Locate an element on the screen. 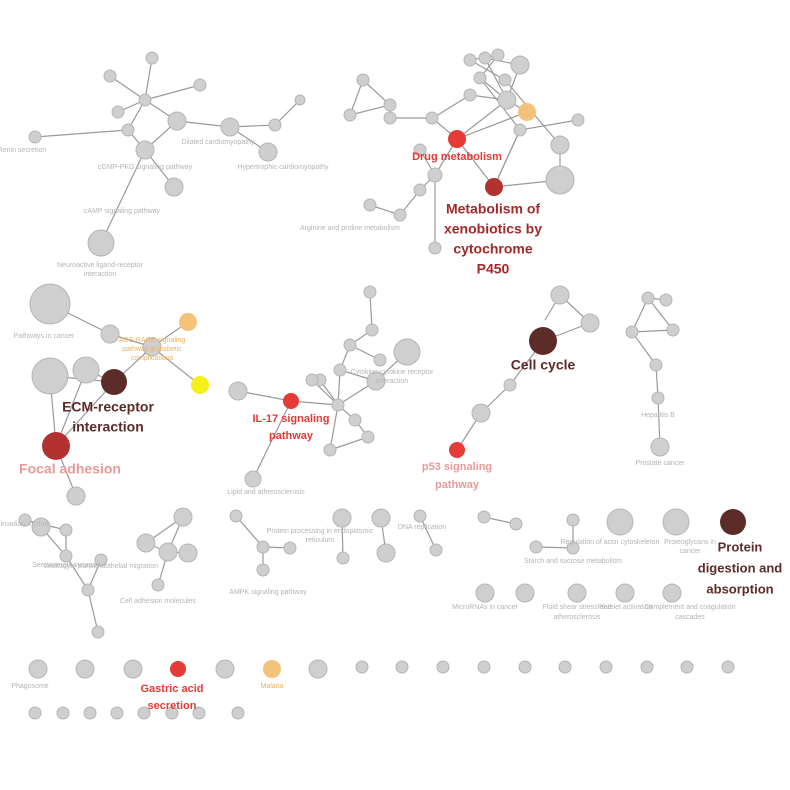 The width and height of the screenshot is (790, 790). pathway-label: cytochrome is located at coordinates (493, 249).